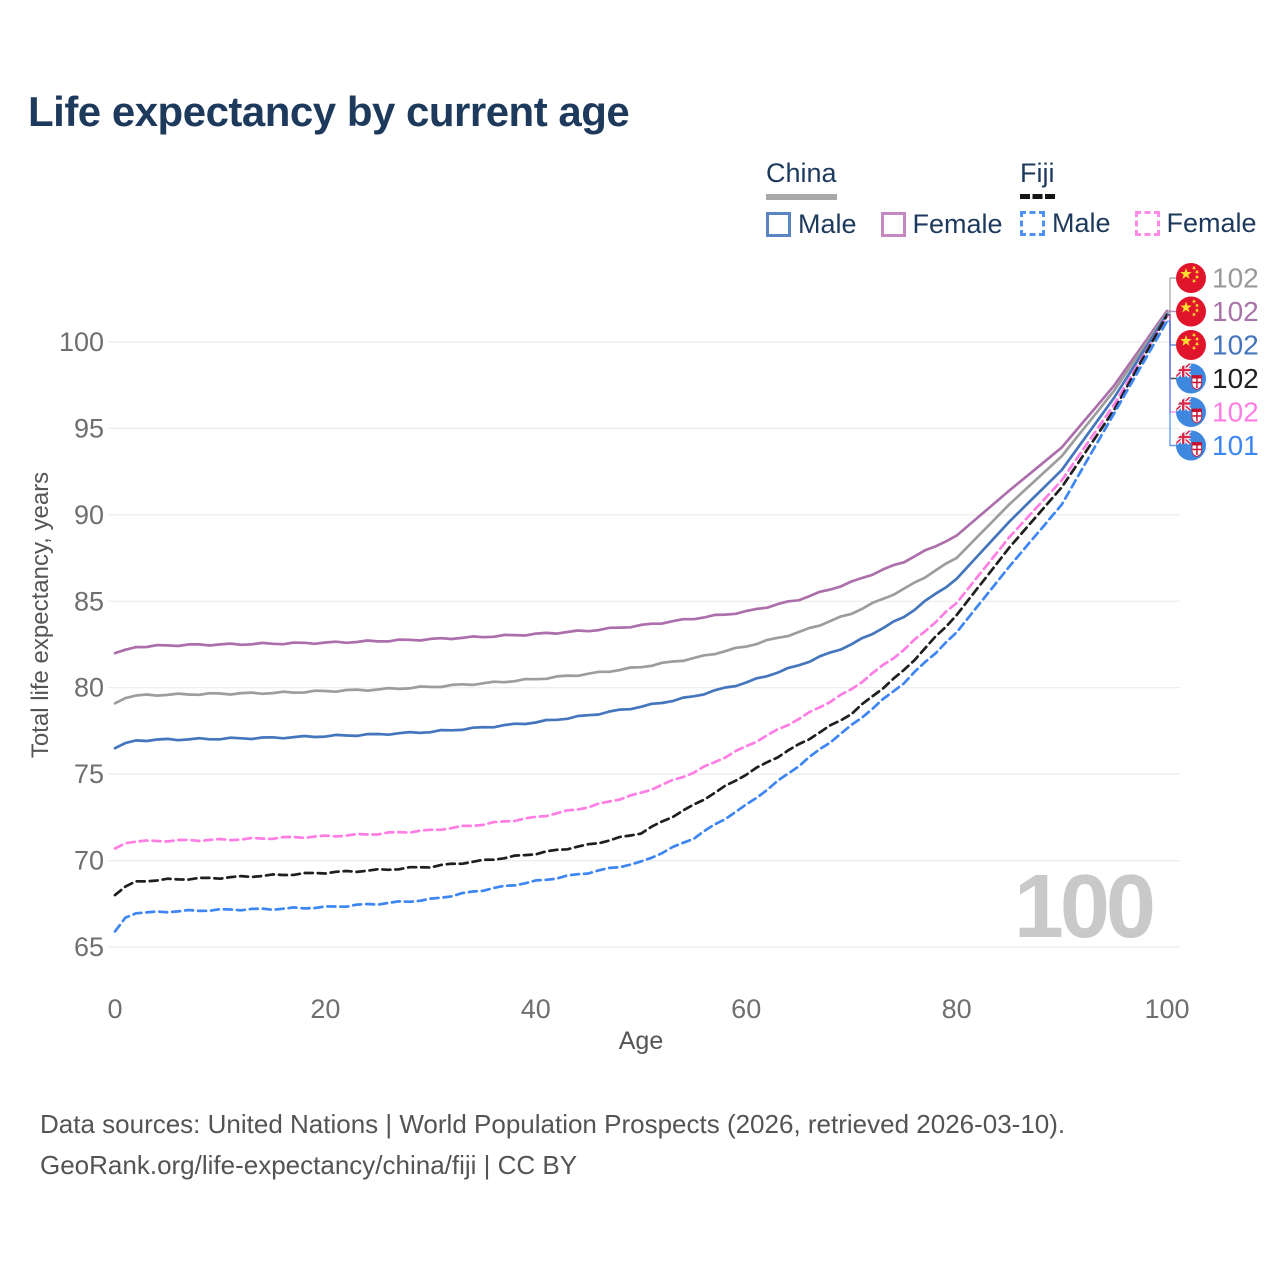 The image size is (1280, 1280). What do you see at coordinates (1235, 445) in the screenshot?
I see `end-label-value: 101` at bounding box center [1235, 445].